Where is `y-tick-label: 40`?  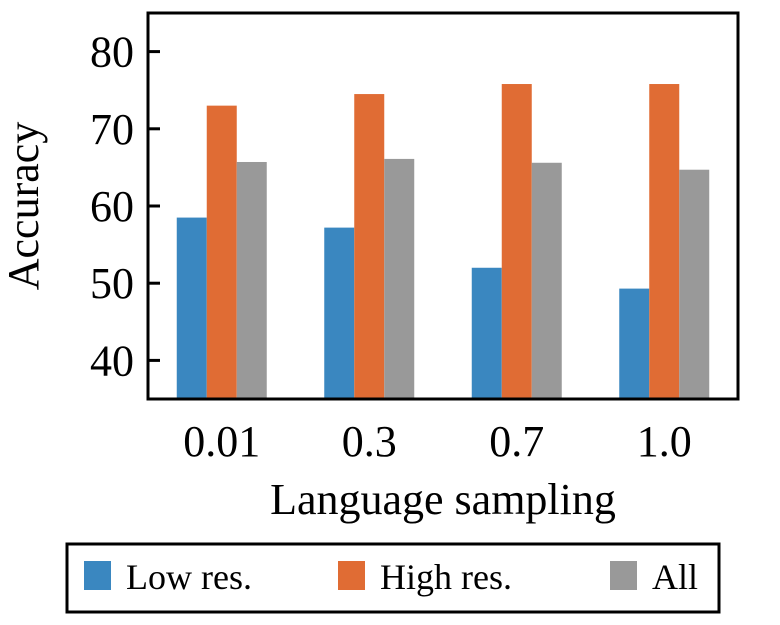
y-tick-label: 40 is located at coordinates (112, 360).